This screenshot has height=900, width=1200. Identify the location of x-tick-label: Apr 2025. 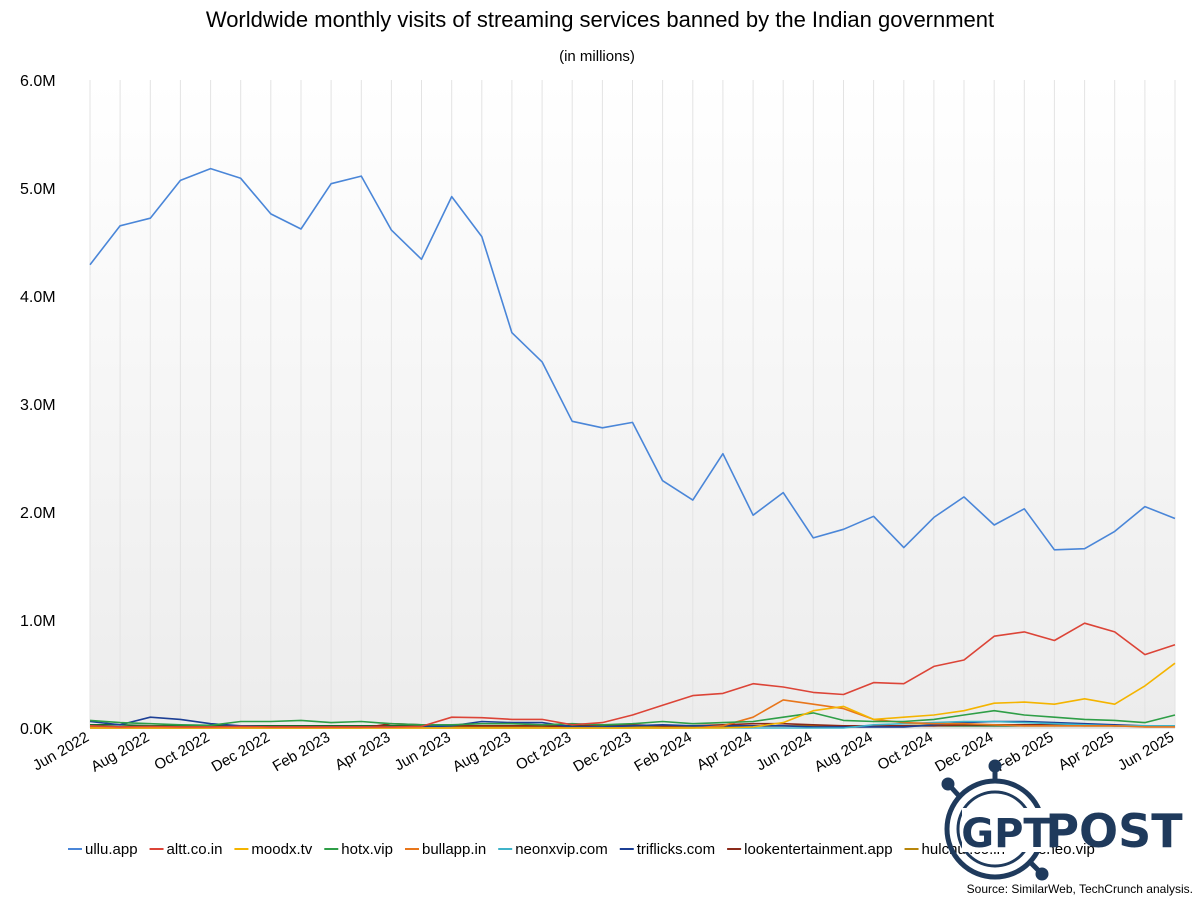
(1085, 751).